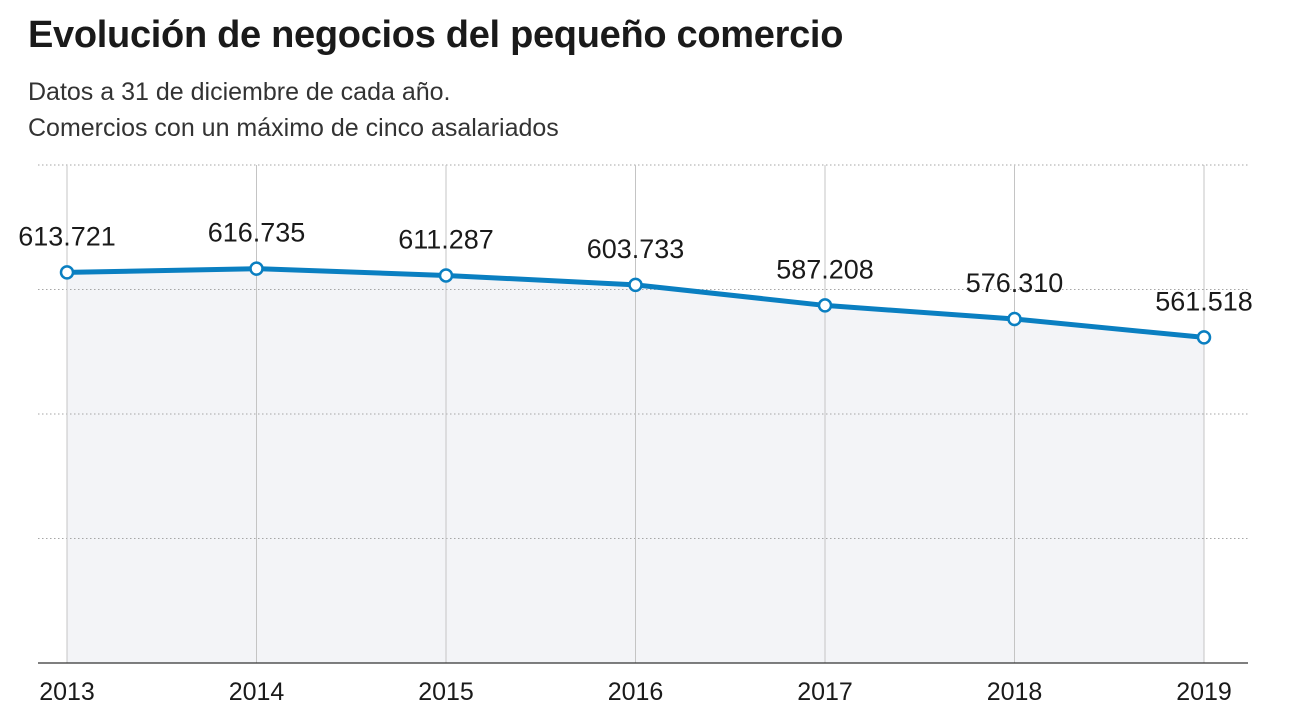  Describe the element at coordinates (67, 236) in the screenshot. I see `data-label: 613.721` at that location.